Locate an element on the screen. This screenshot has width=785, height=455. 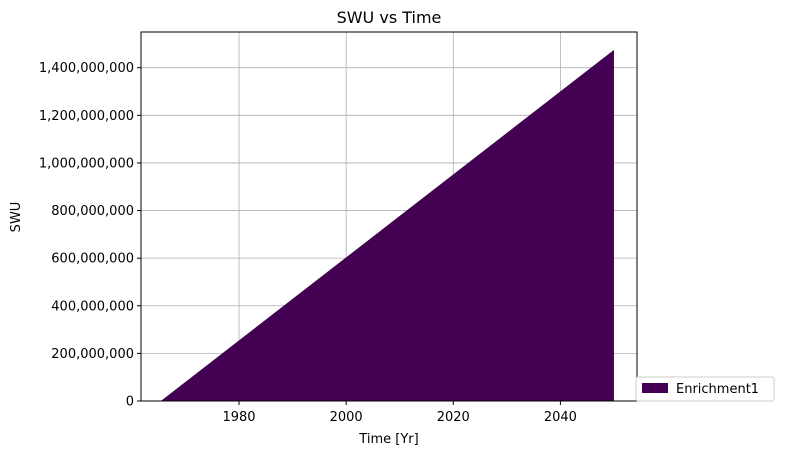
y-tick-label: 800,000,000 is located at coordinates (92, 211).